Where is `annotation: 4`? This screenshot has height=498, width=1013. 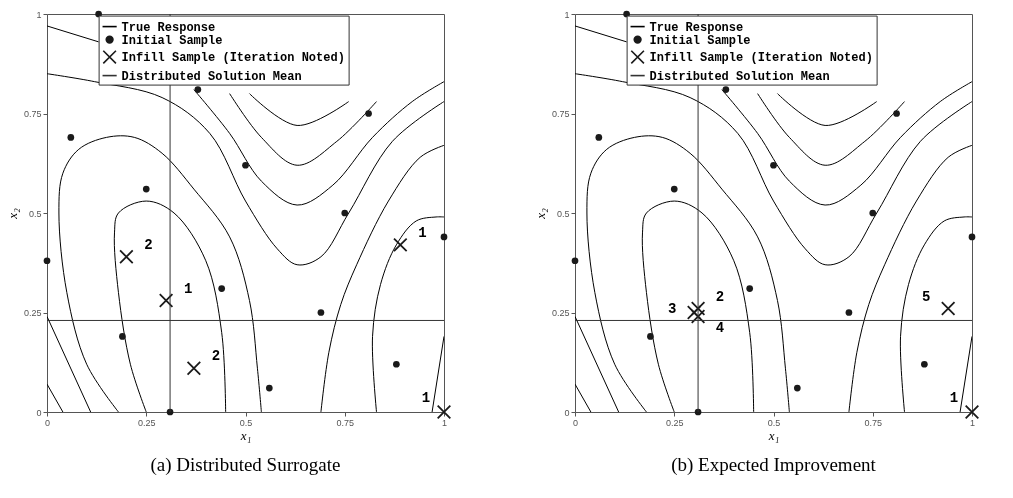 annotation: 4 is located at coordinates (720, 328).